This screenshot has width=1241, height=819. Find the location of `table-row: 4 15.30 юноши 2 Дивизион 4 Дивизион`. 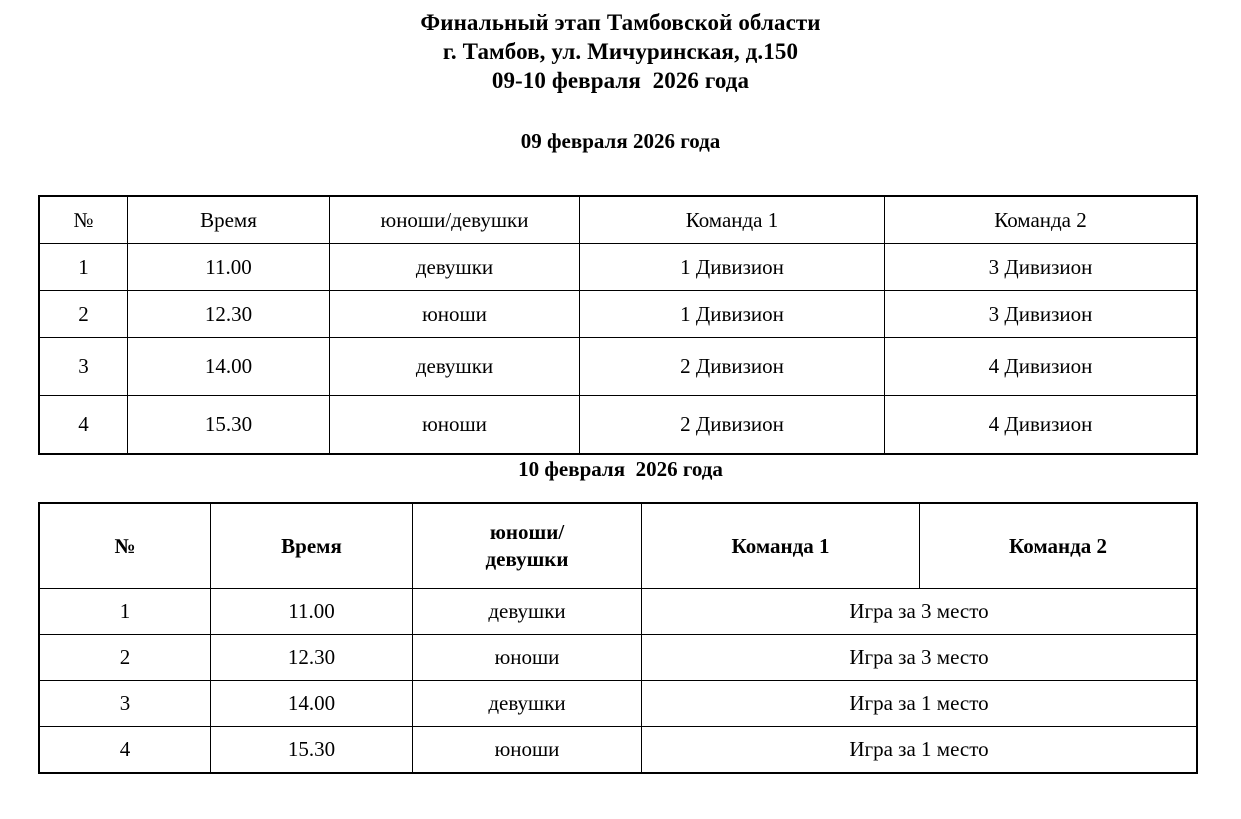

table-row: 4 15.30 юноши 2 Дивизион 4 Дивизион is located at coordinates (618, 425).